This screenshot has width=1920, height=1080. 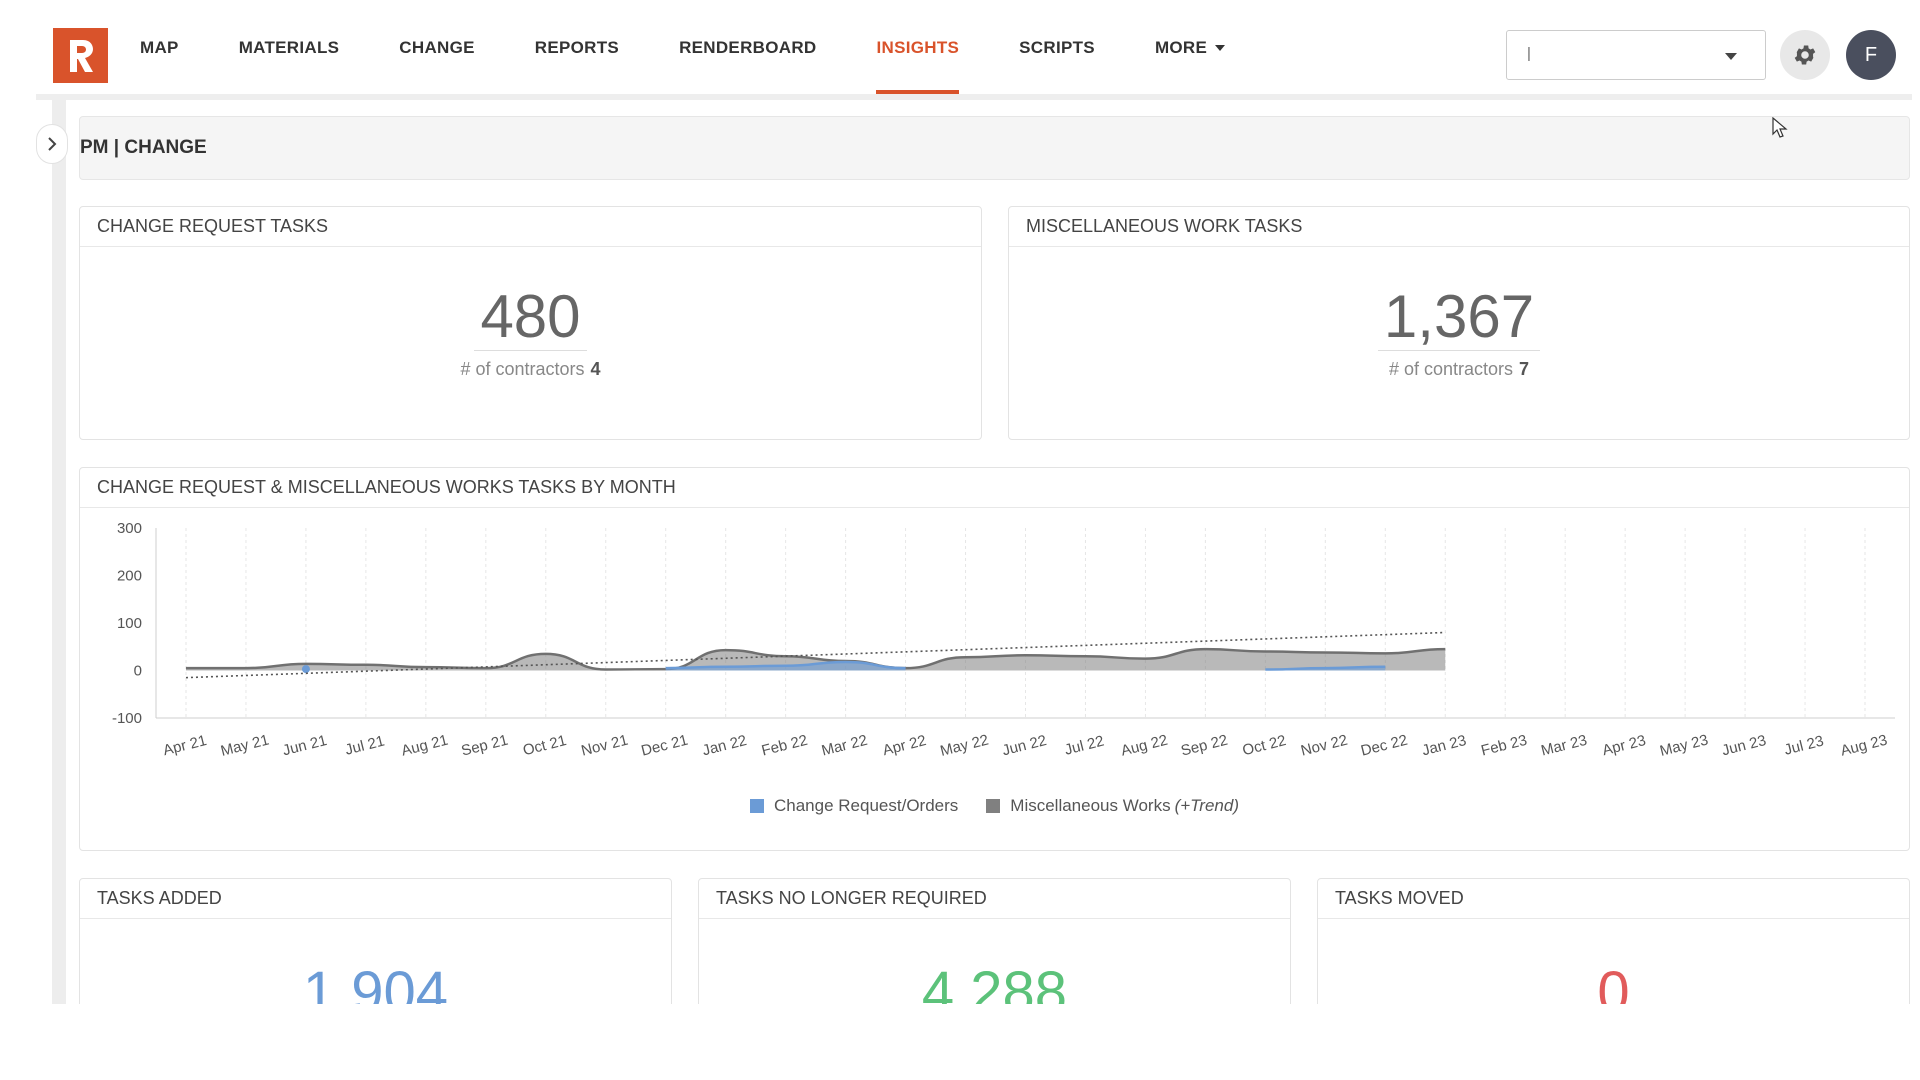 I want to click on x-tick-label: Oct 21, so click(x=544, y=745).